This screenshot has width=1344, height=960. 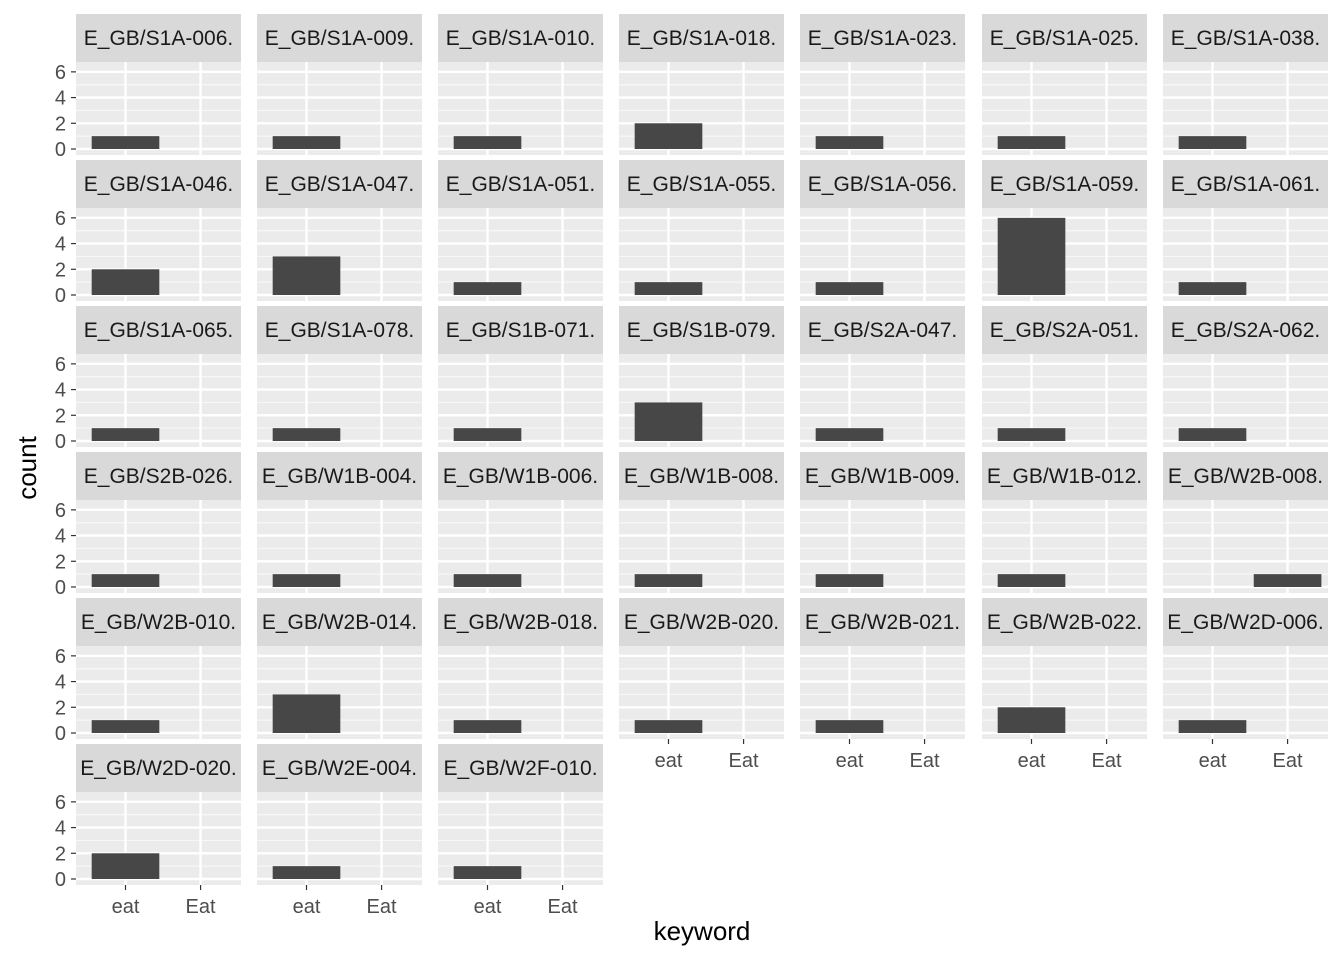 What do you see at coordinates (520, 831) in the screenshot?
I see `facet-panel: E_GB/W2F-010.eat Eat` at bounding box center [520, 831].